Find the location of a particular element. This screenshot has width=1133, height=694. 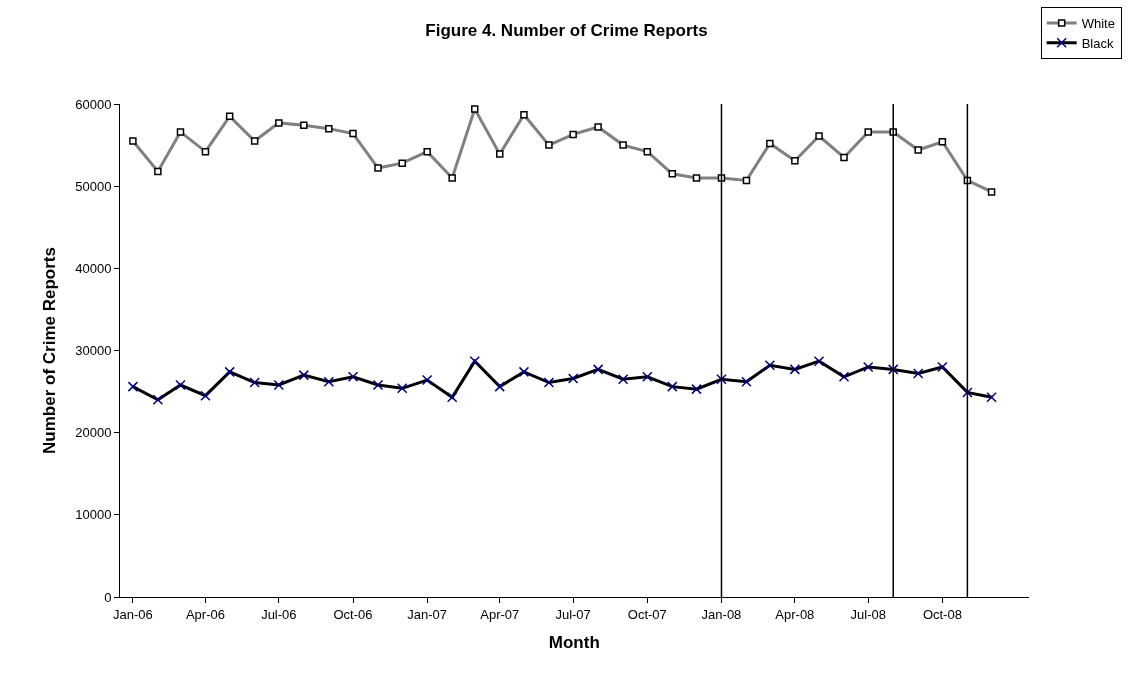

x-tick-label: Jan-08 is located at coordinates (721, 614).